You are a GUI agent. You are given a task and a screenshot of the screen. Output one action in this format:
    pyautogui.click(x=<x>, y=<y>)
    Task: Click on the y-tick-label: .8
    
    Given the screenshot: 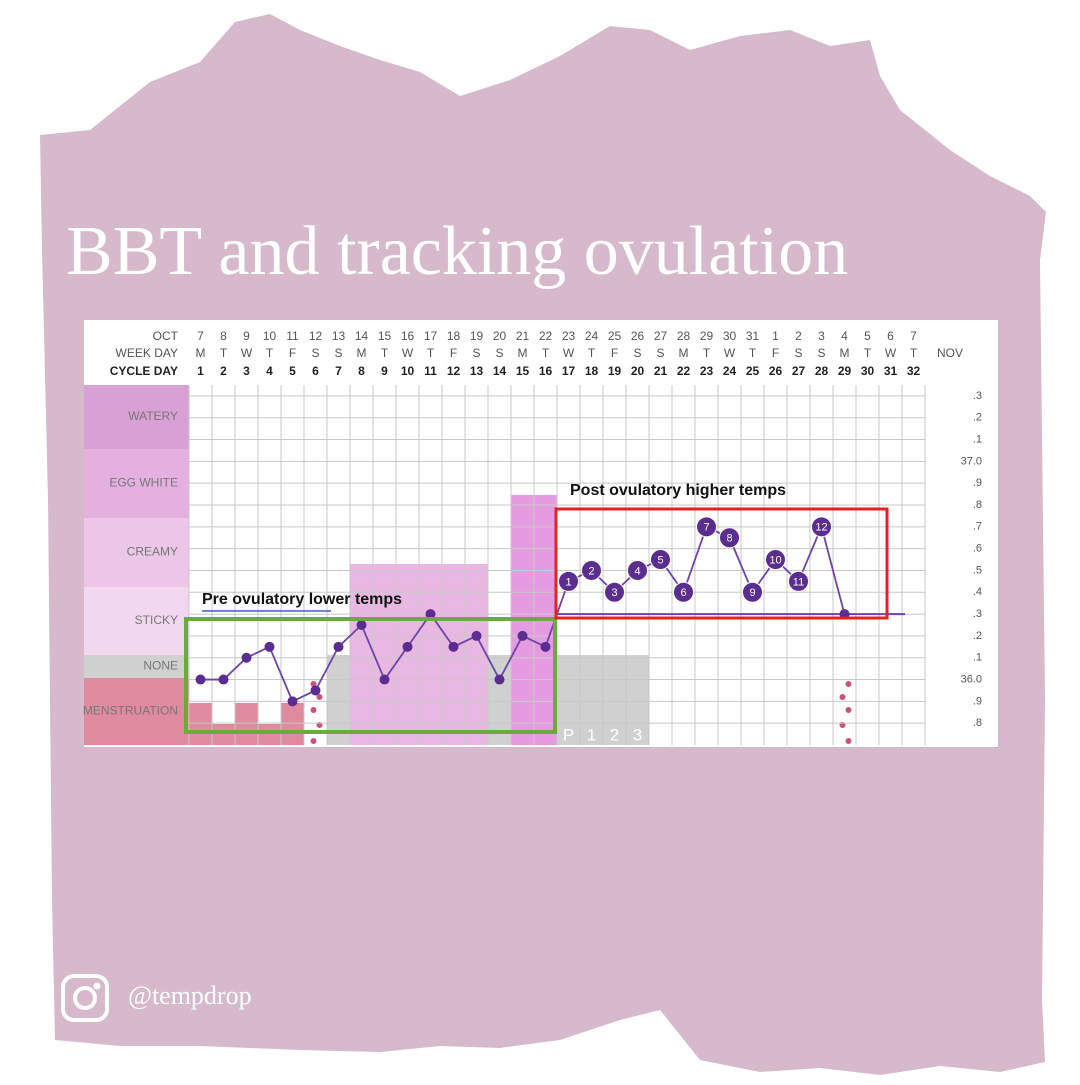 What is the action you would take?
    pyautogui.click(x=977, y=505)
    